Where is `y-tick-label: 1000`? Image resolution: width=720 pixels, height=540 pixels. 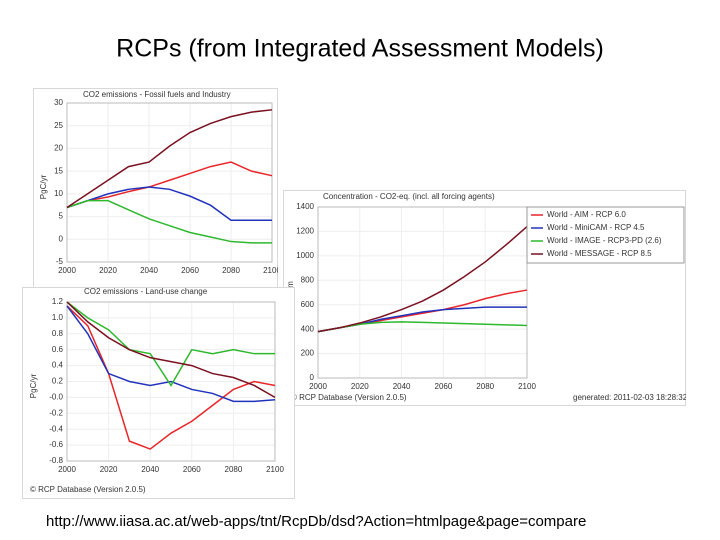 y-tick-label: 1000 is located at coordinates (305, 255).